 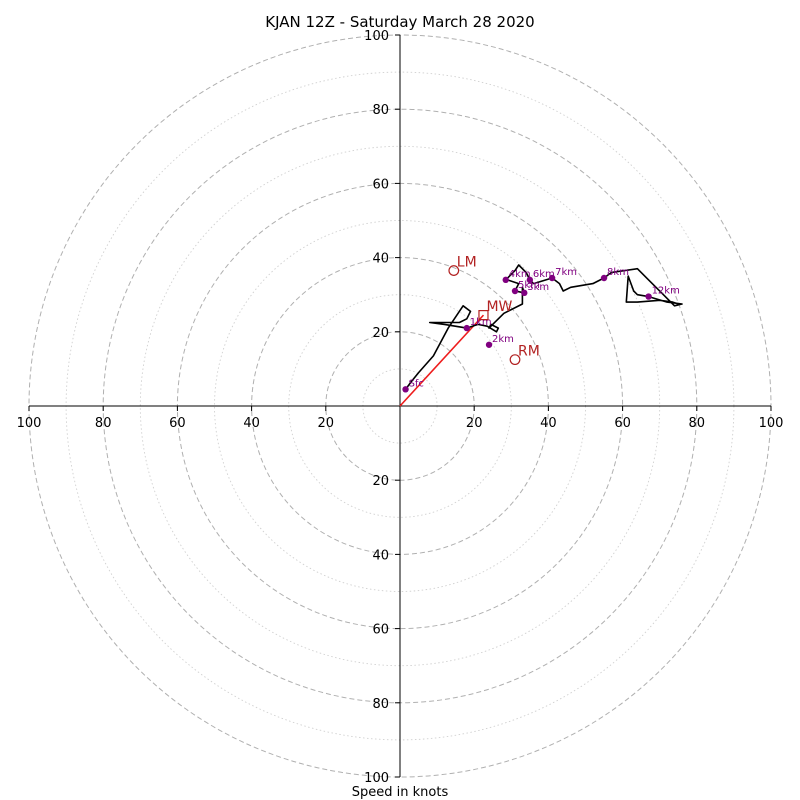 What do you see at coordinates (544, 274) in the screenshot?
I see `height-marker-label: 6km` at bounding box center [544, 274].